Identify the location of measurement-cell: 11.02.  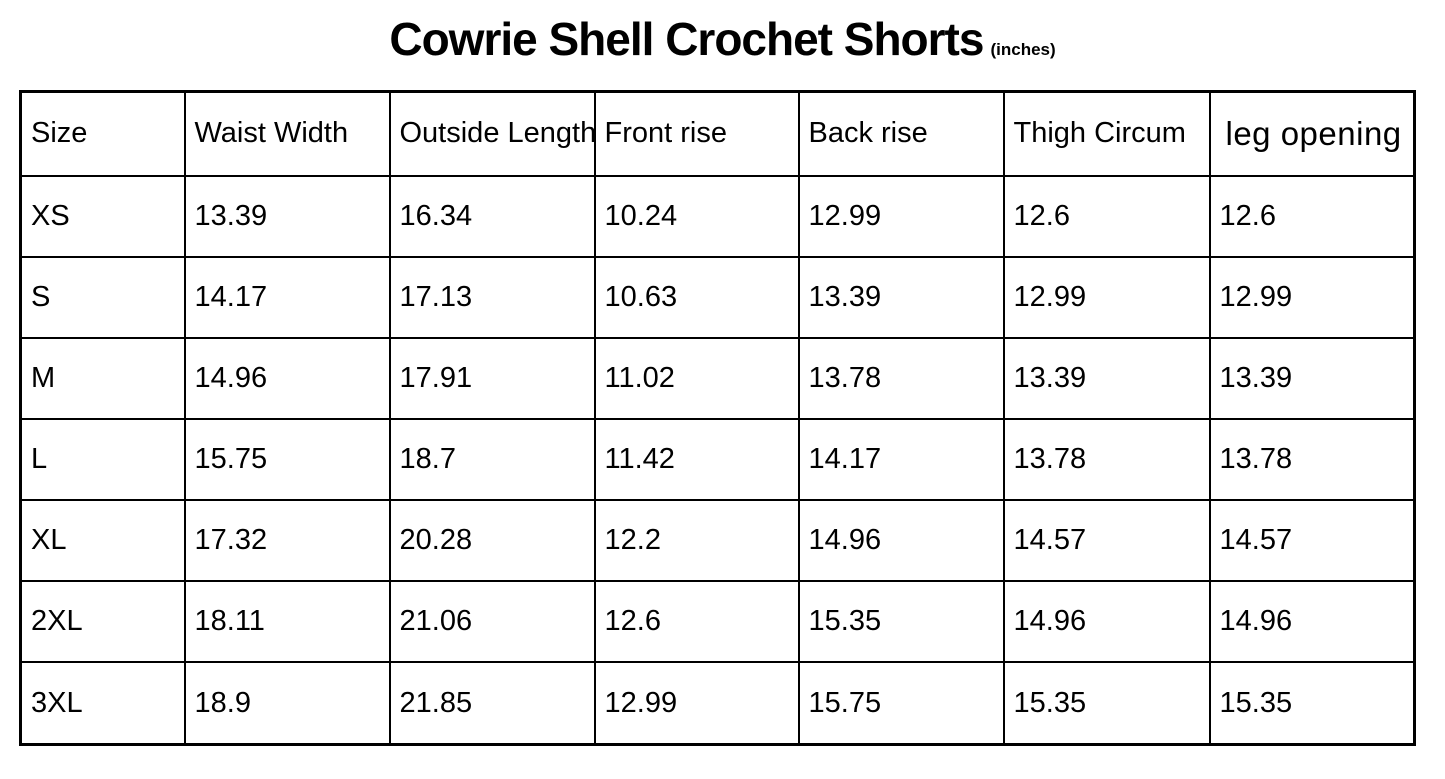
(696, 378).